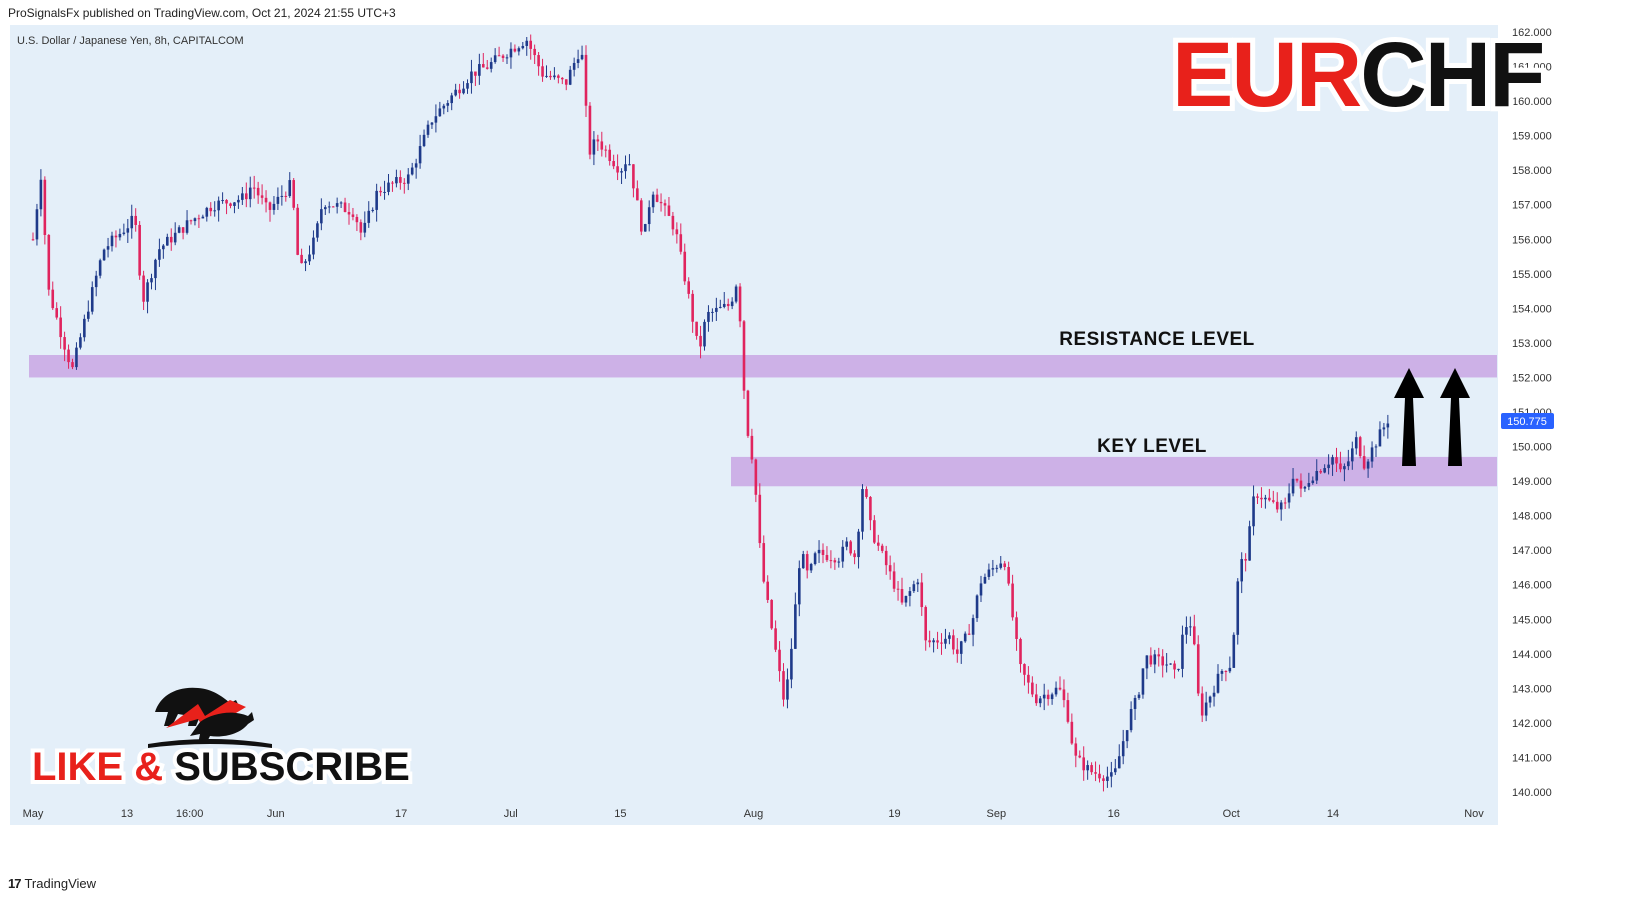 The height and width of the screenshot is (901, 1643). Describe the element at coordinates (52, 883) in the screenshot. I see `tradingview-footer: 17 TradingView` at that location.